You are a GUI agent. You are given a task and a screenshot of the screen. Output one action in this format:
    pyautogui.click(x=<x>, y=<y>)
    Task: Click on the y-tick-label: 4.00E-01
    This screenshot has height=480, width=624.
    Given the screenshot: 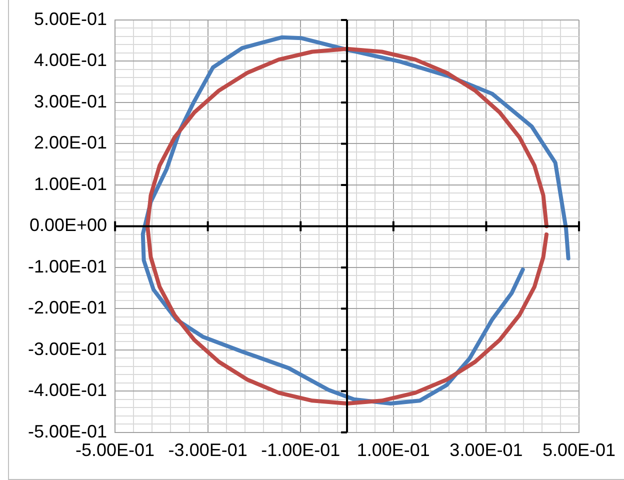 What is the action you would take?
    pyautogui.click(x=71, y=60)
    